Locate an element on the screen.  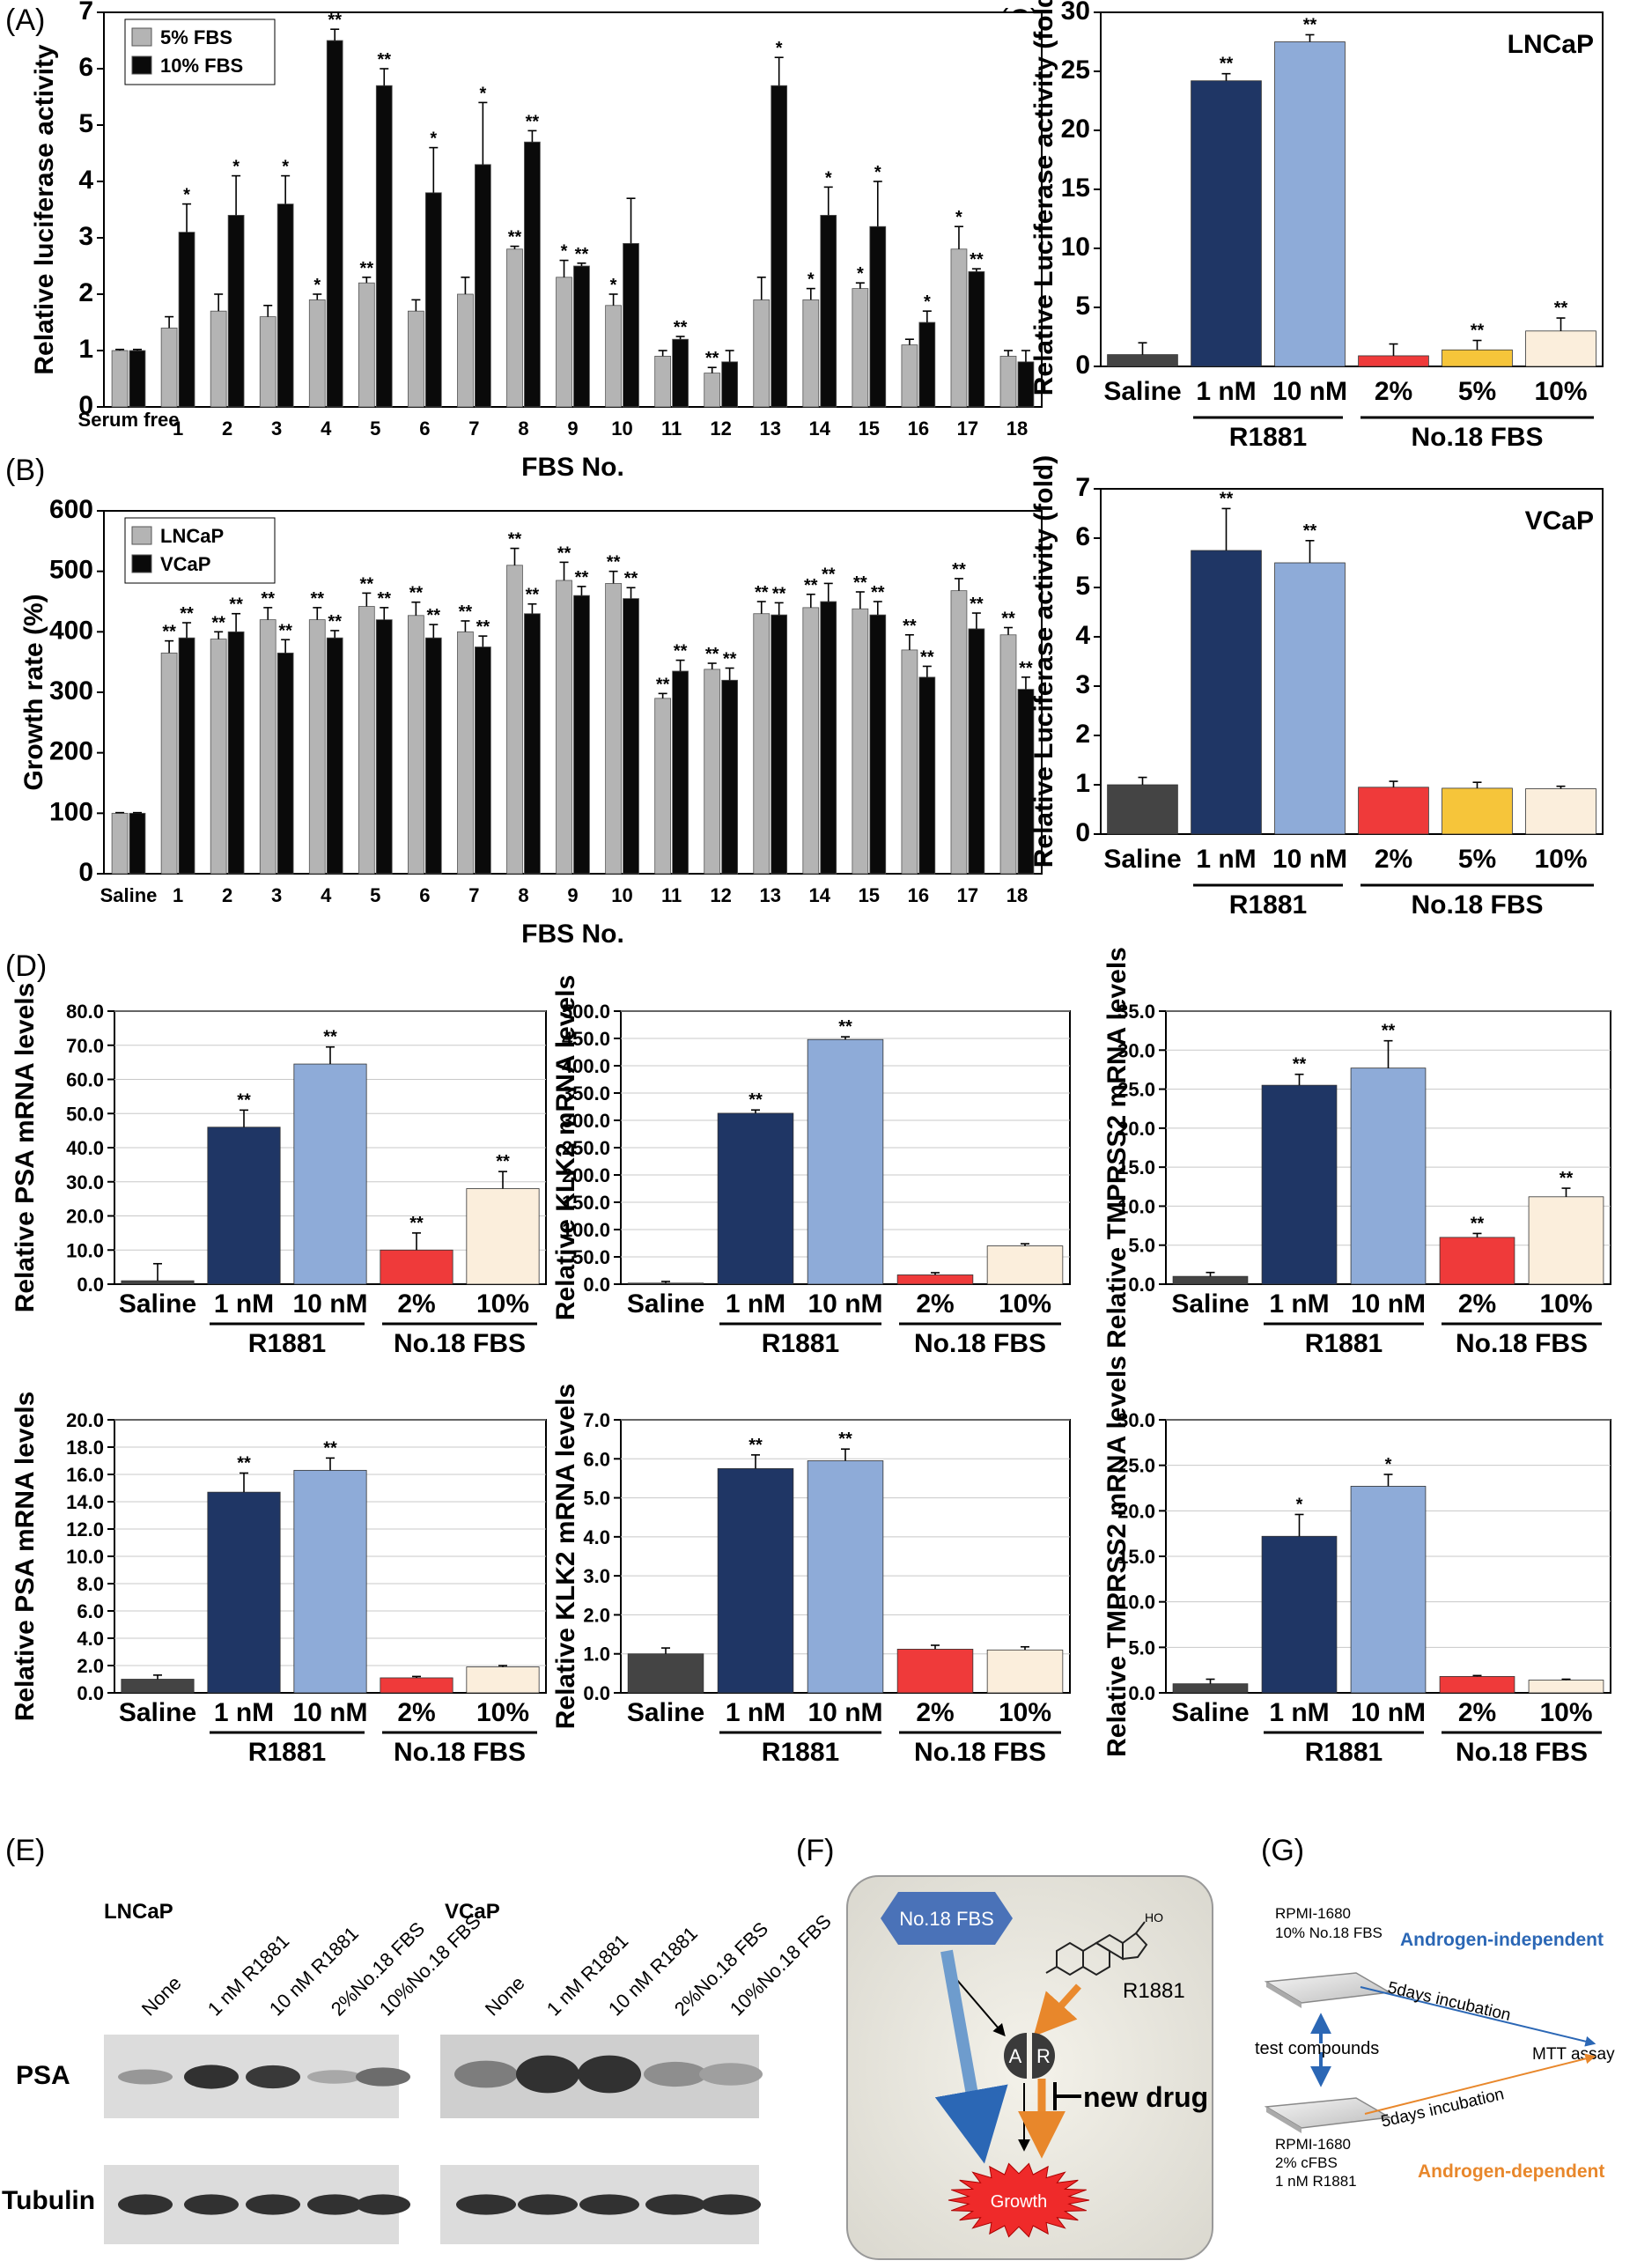
top-incubation-label: 5days incubation is located at coordinates (1449, 2002).